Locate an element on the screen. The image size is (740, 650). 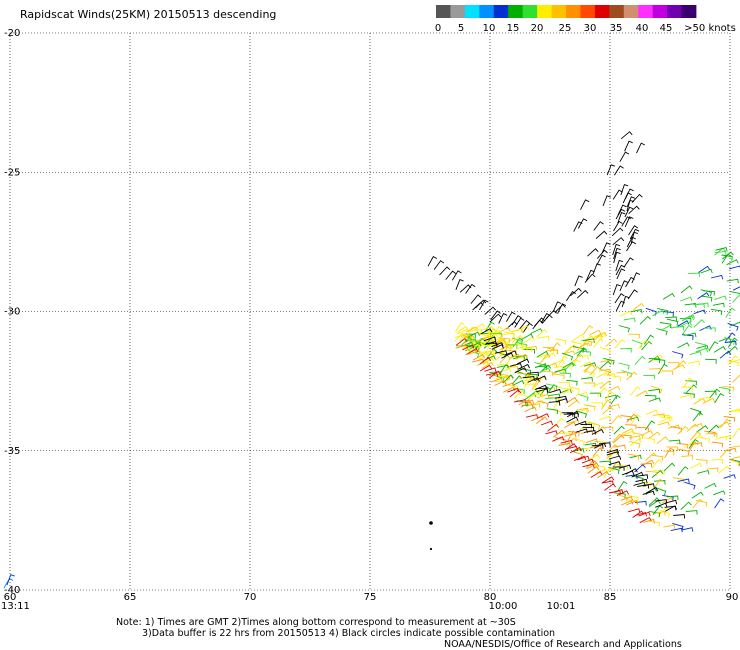
legend-label: 45 is located at coordinates (666, 28).